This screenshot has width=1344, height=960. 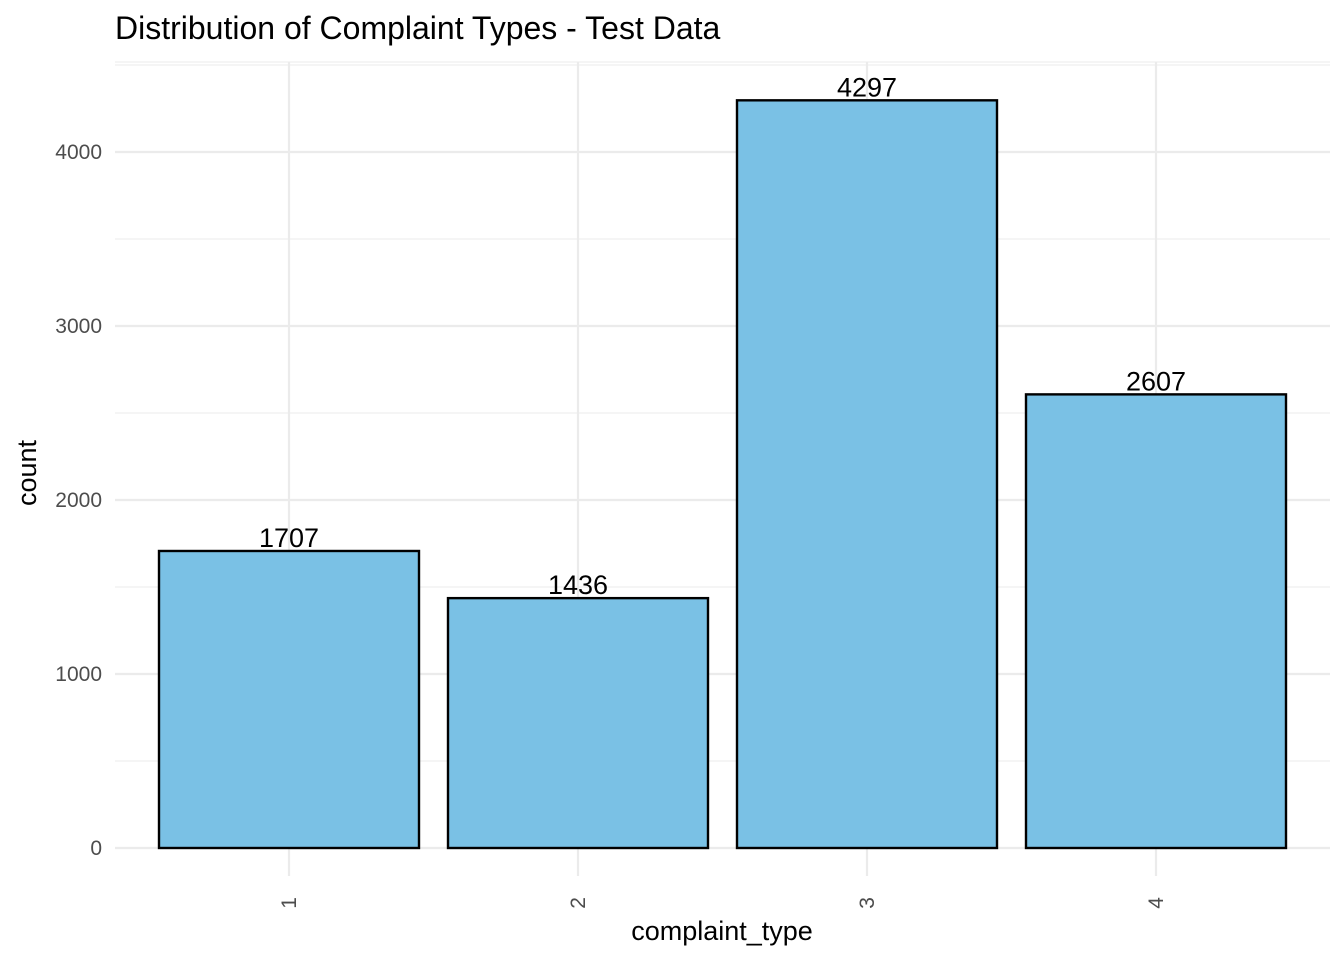 What do you see at coordinates (723, 903) in the screenshot?
I see `x-axis-ticks: 1 2 3 4` at bounding box center [723, 903].